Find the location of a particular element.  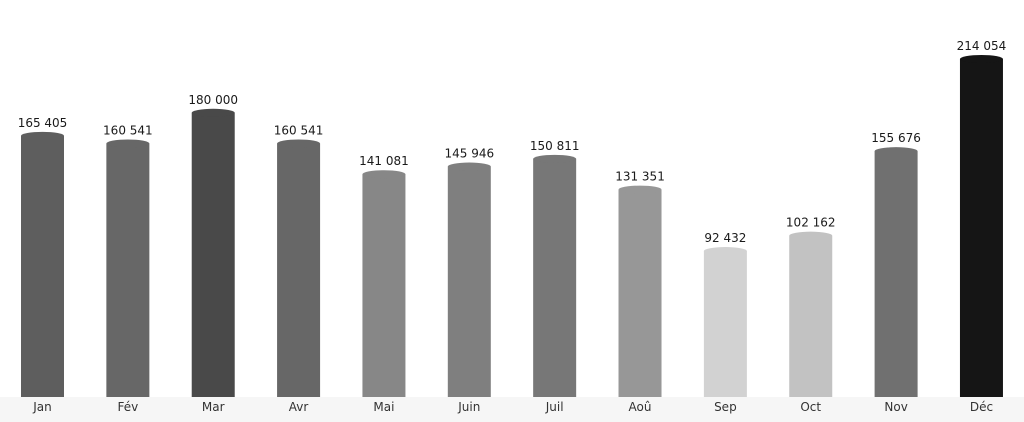

bar-group-juil: 150 811 Juil is located at coordinates (555, 276).